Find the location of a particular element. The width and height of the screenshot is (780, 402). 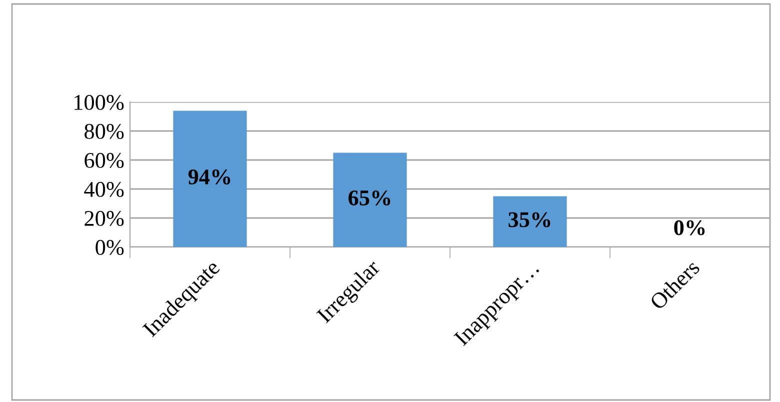

y-tick-label: 20% is located at coordinates (104, 218).